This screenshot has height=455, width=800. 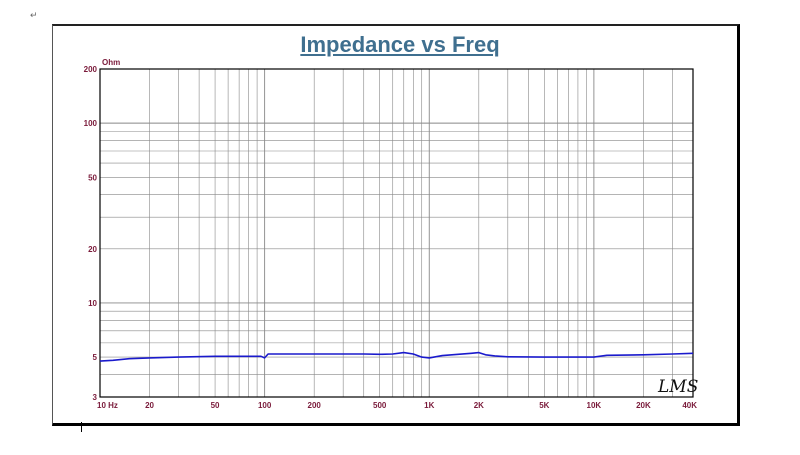 What do you see at coordinates (479, 405) in the screenshot?
I see `x-tick-label: 2K` at bounding box center [479, 405].